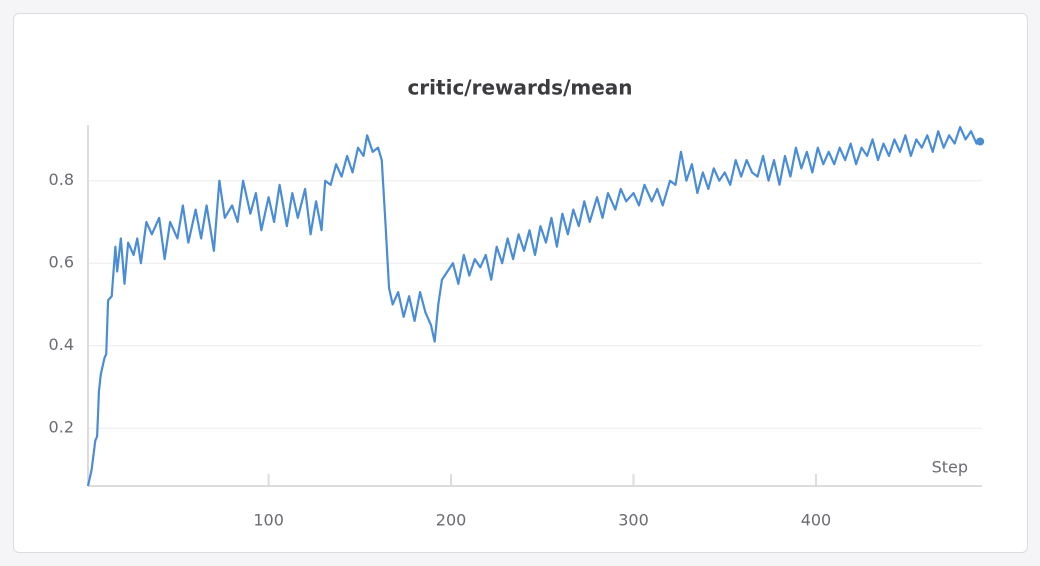  Describe the element at coordinates (950, 467) in the screenshot. I see `x-axis-label: Step` at that location.